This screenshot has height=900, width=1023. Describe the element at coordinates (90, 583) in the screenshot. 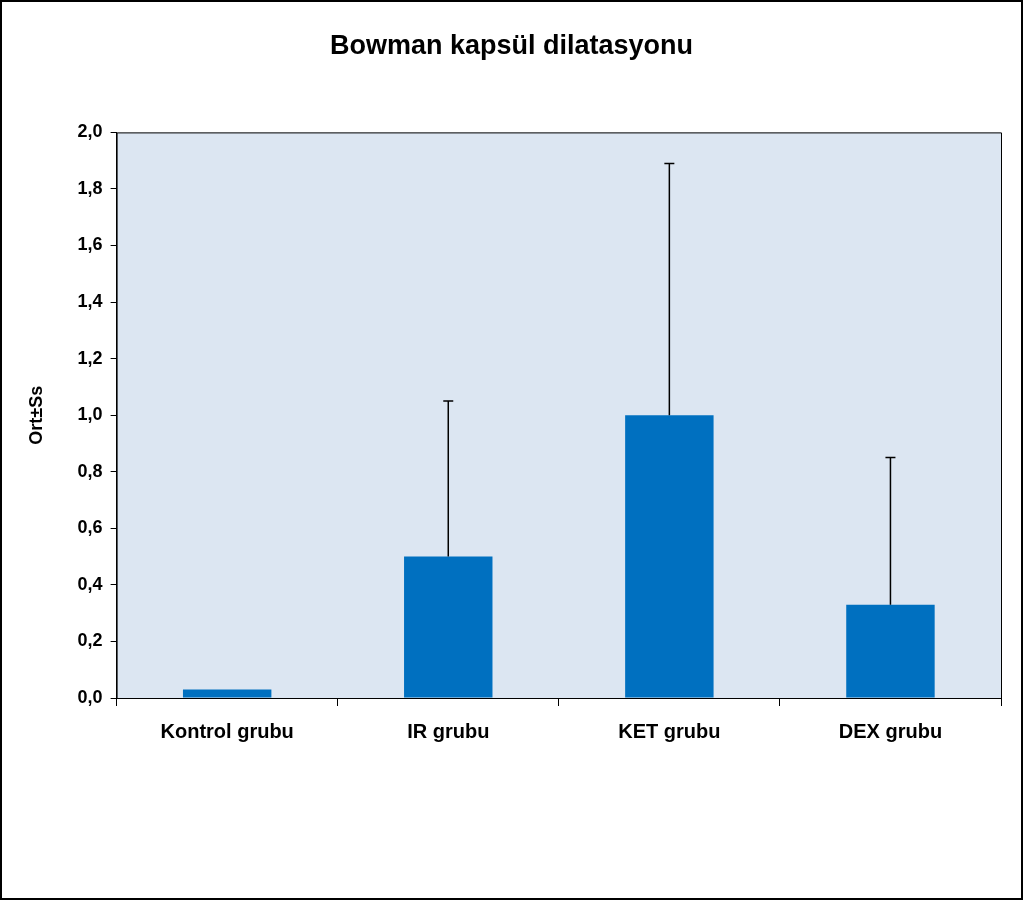

I see `y-tick-label: 0,4` at that location.